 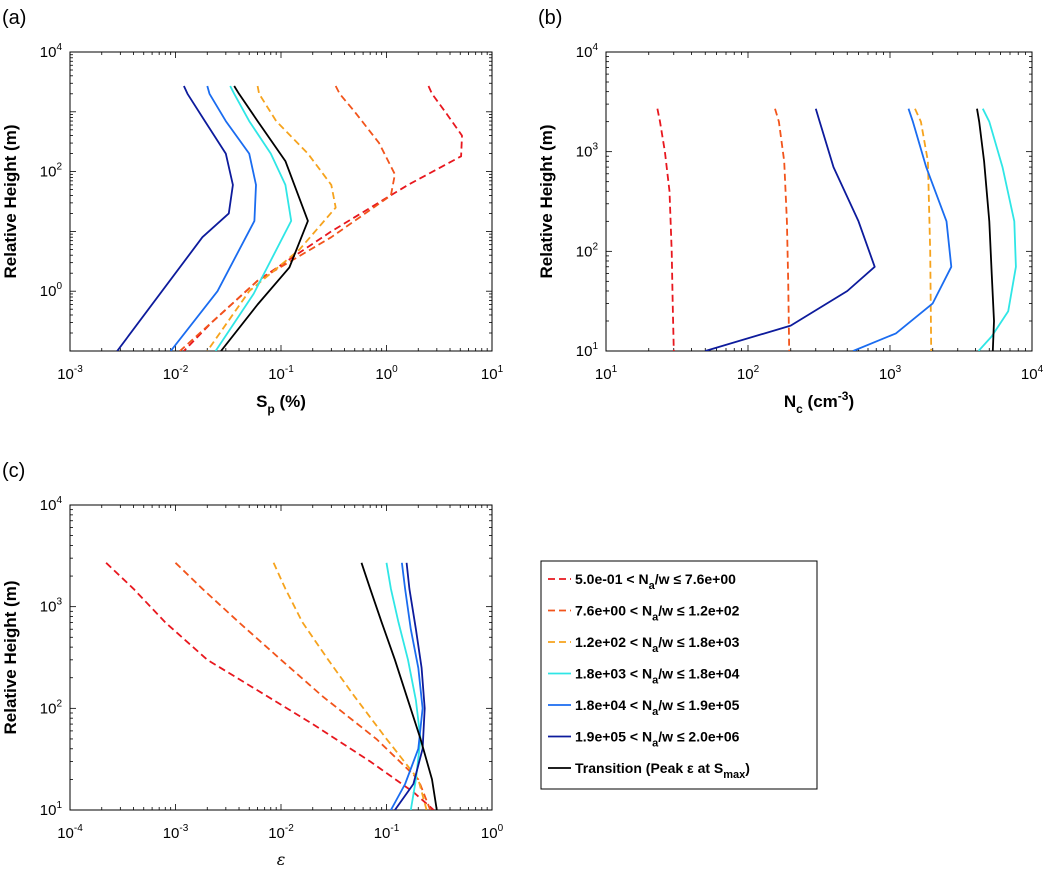 I want to click on x-tick-label: 10⁻⁴, so click(x=70, y=832).